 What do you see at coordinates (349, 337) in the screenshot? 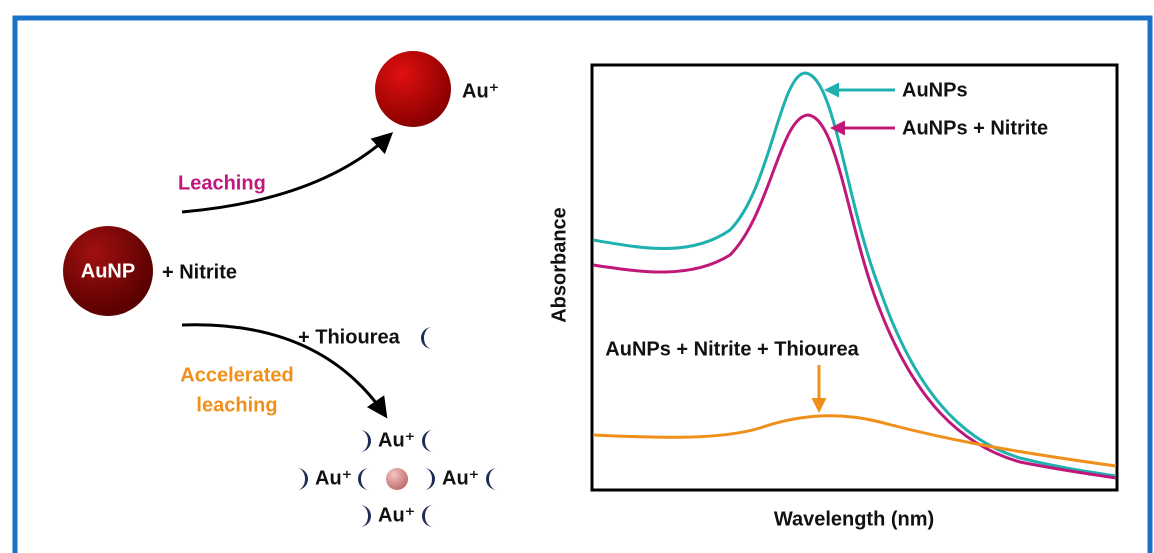
I see `additive-label: + Thiourea` at bounding box center [349, 337].